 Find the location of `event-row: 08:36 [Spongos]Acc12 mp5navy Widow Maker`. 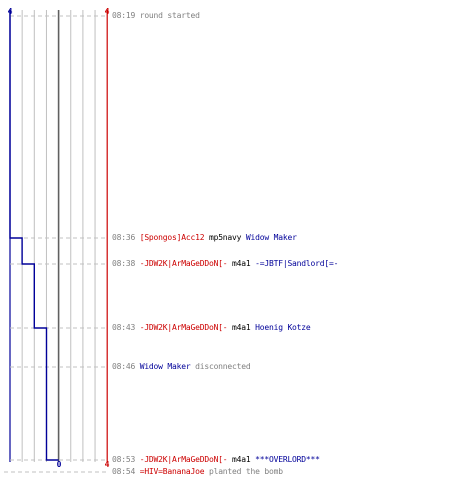

event-row: 08:36 [Spongos]Acc12 mp5navy Widow Maker is located at coordinates (204, 238).